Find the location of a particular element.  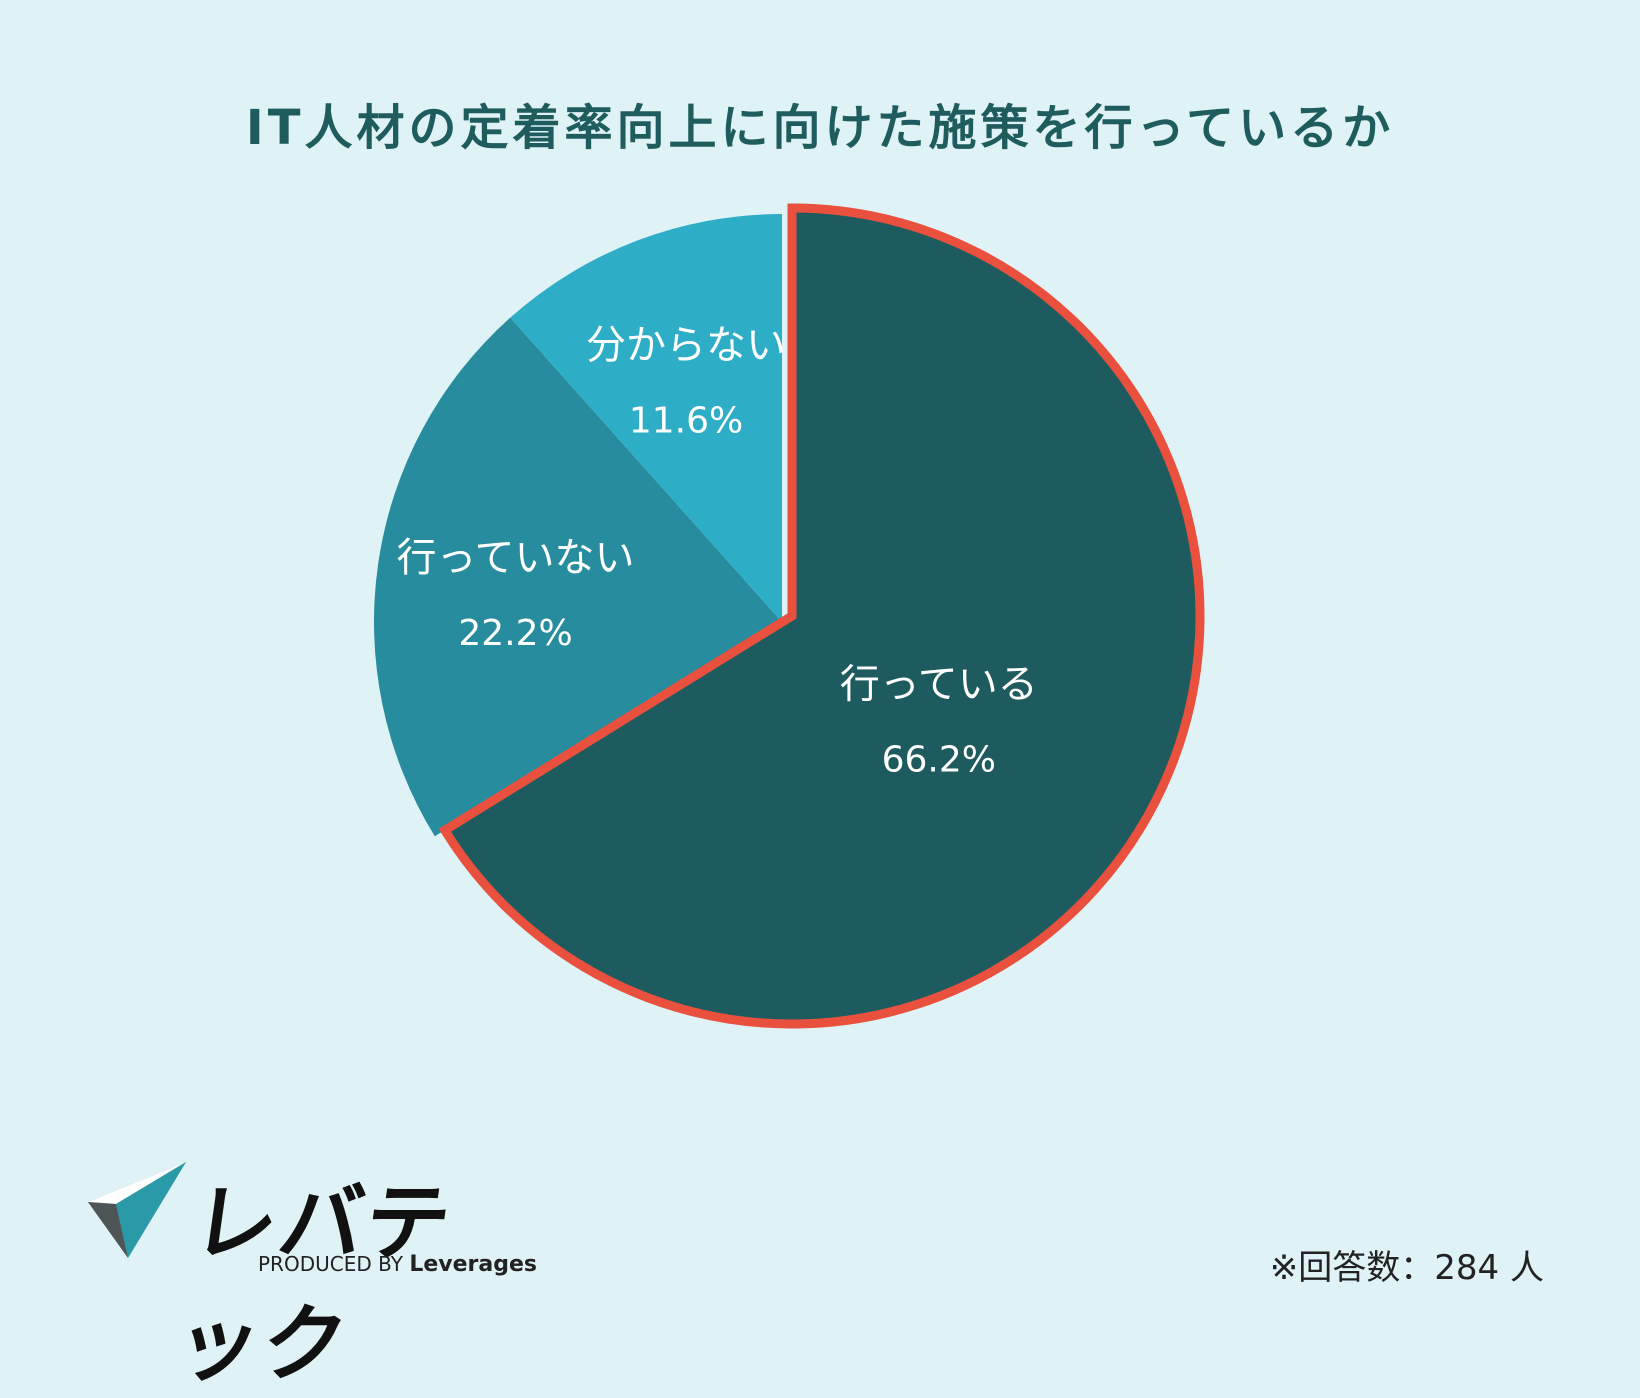

logo-tagline-prefix: PRODUCED BY is located at coordinates (330, 1264).